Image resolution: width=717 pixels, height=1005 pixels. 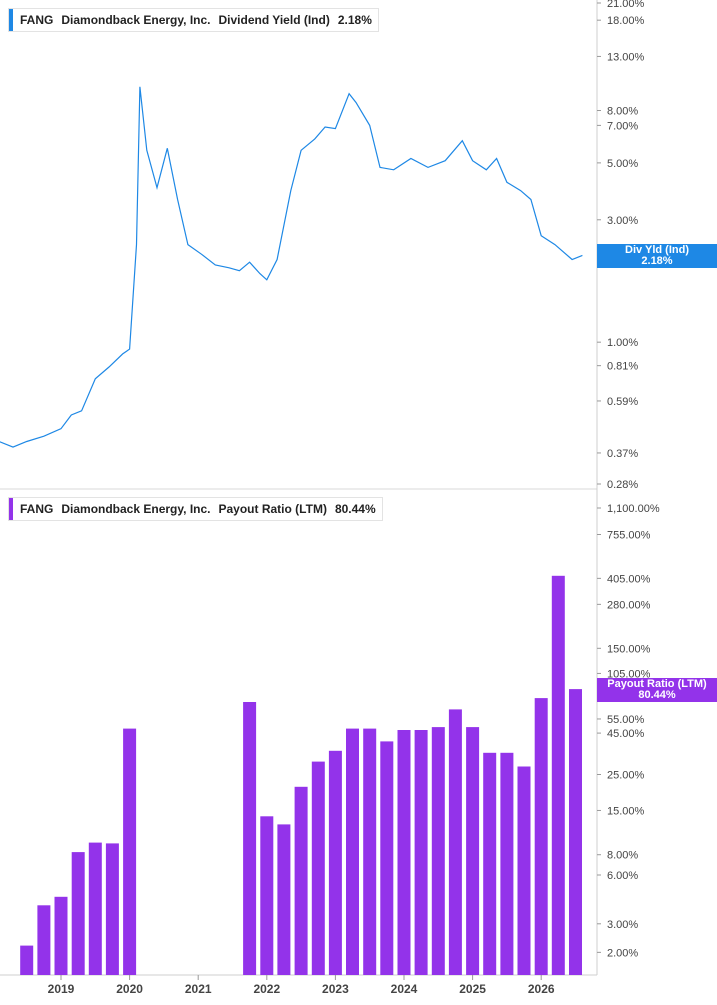 I want to click on top-tag-label: Div Yld (Ind), so click(x=657, y=250).